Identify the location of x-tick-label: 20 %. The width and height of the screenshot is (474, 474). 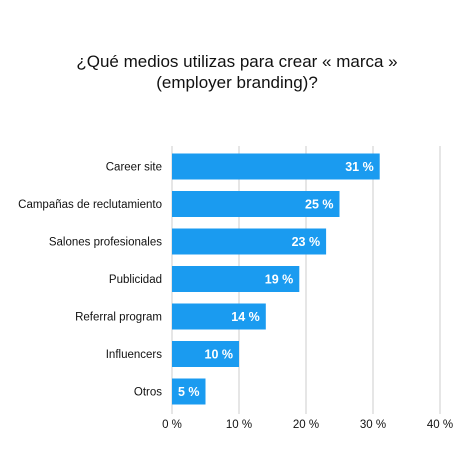
(306, 425).